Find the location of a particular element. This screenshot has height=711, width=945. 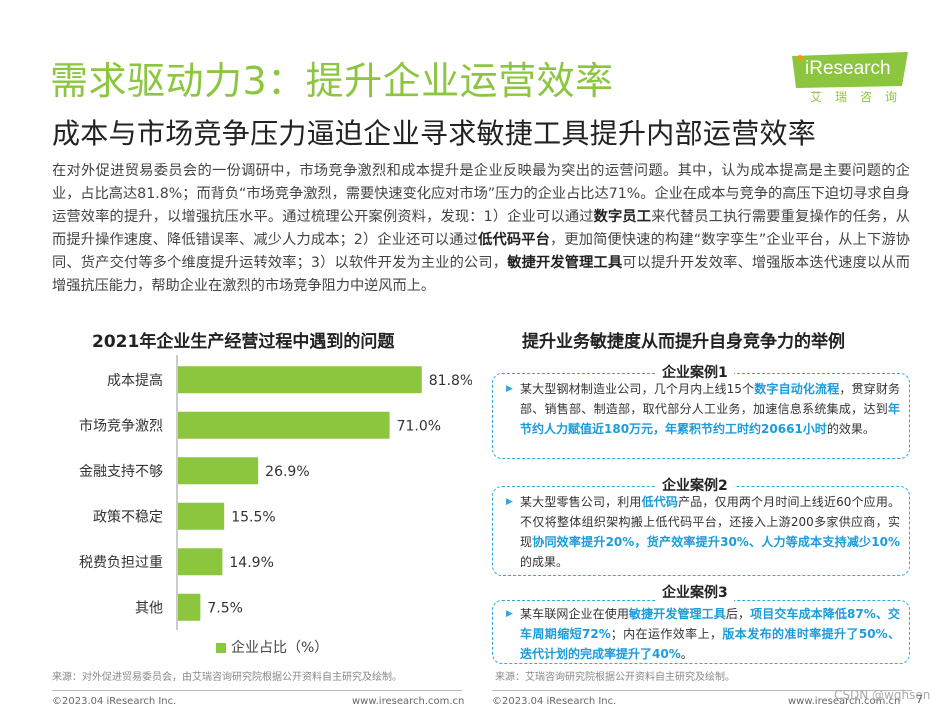

category-label: 市场竞争激烈 is located at coordinates (121, 425).